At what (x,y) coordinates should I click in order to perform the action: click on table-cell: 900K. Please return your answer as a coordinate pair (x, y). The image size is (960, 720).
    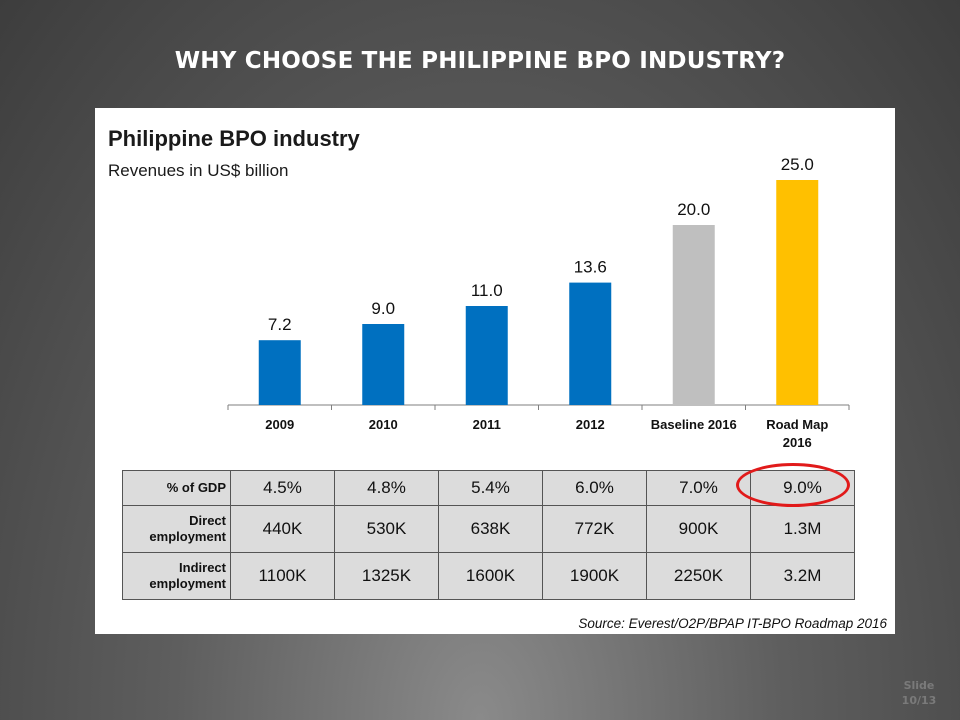
    Looking at the image, I should click on (698, 529).